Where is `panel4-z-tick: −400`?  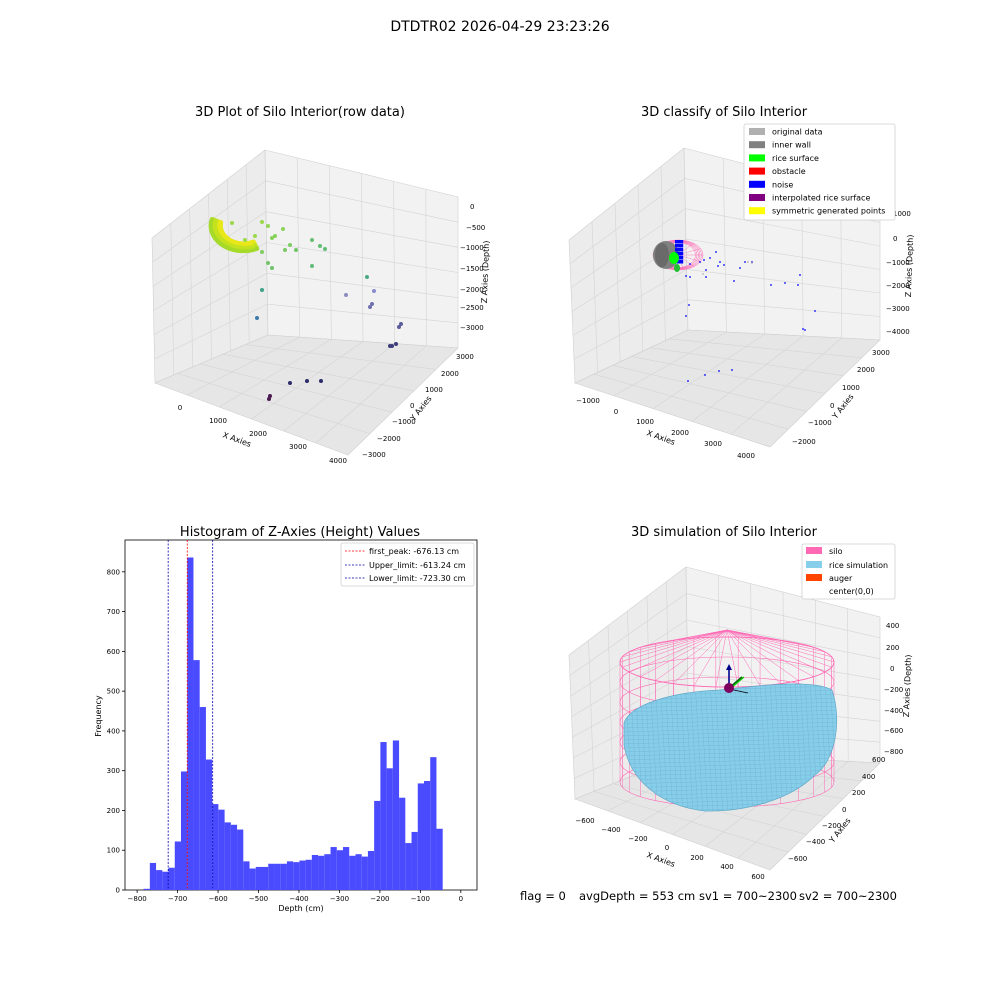 panel4-z-tick: −400 is located at coordinates (893, 711).